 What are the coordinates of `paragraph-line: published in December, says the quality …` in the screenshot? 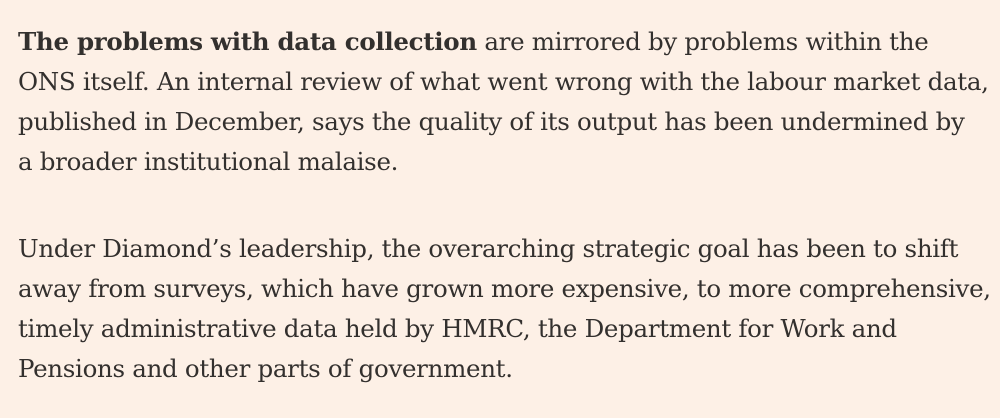 It's located at (491, 121).